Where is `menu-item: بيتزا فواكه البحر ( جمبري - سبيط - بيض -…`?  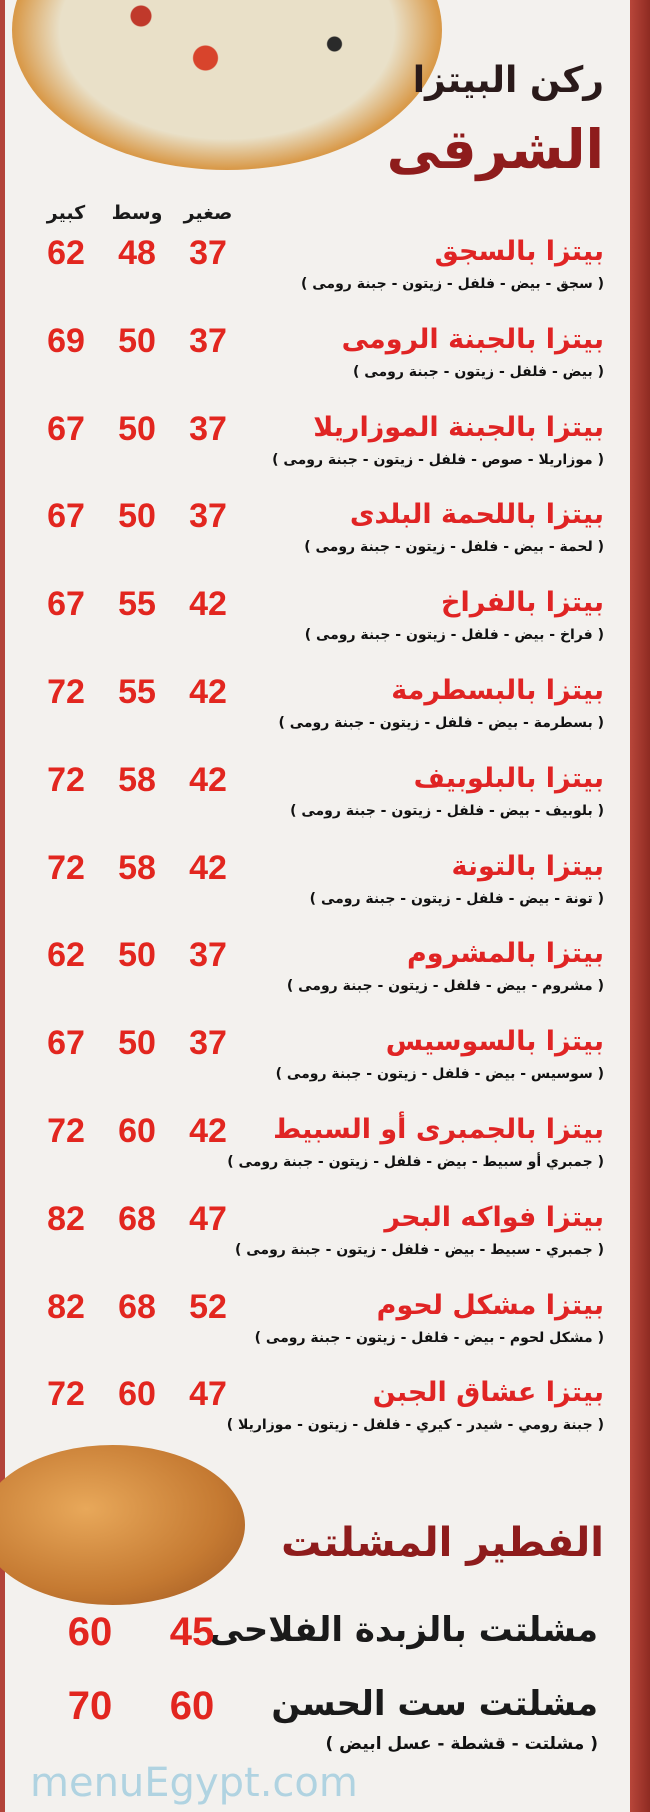 menu-item: بيتزا فواكه البحر ( جمبري - سبيط - بيض -… is located at coordinates (325, 1240).